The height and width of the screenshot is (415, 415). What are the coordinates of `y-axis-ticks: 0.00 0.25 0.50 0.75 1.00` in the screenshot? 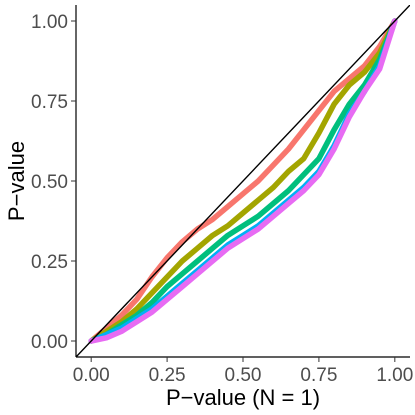 It's located at (53, 182).